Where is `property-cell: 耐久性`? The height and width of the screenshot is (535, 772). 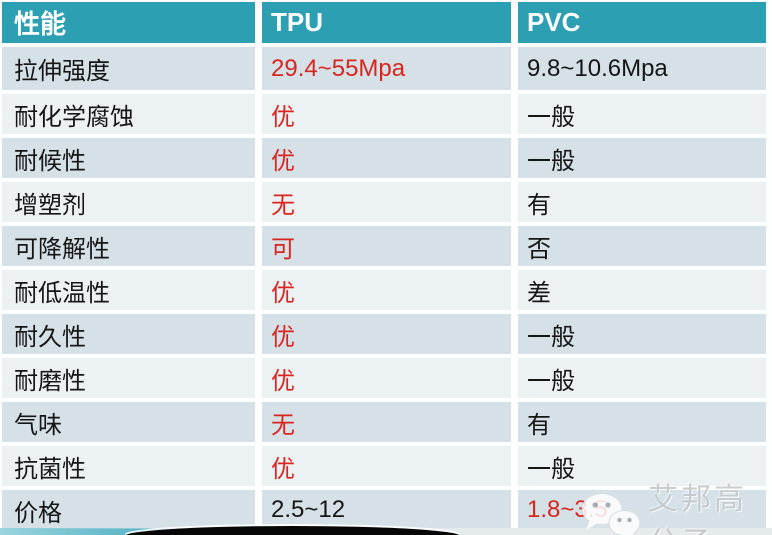
property-cell: 耐久性 is located at coordinates (128, 334).